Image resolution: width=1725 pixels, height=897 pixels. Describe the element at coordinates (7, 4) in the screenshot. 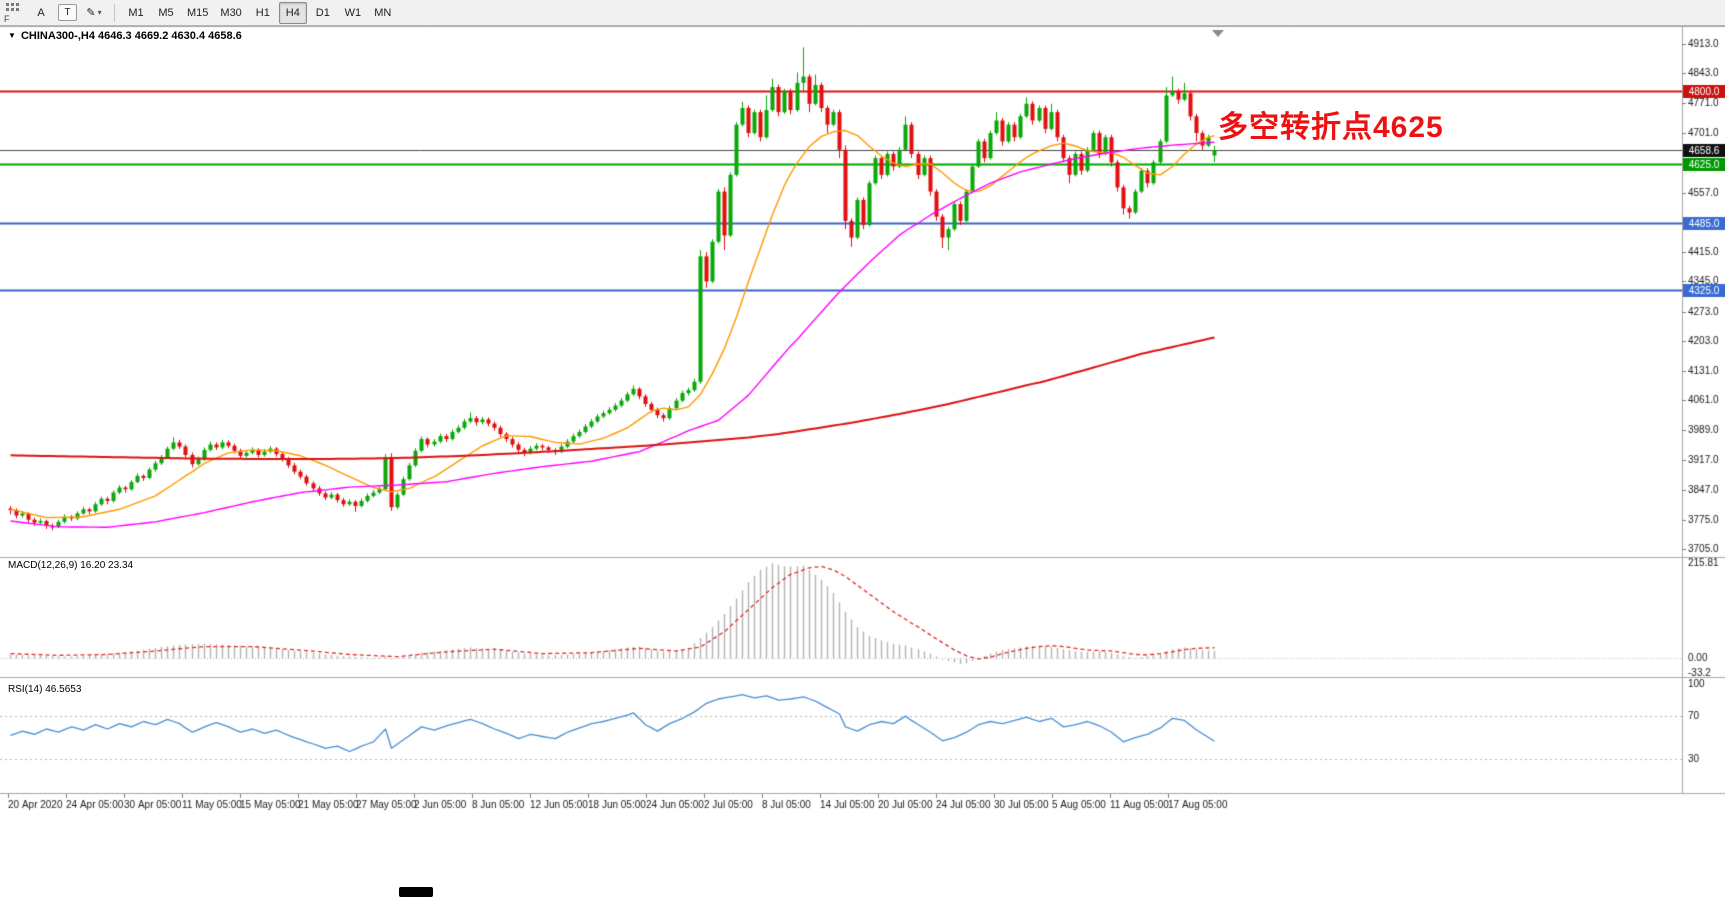

I see `grip-icon` at that location.